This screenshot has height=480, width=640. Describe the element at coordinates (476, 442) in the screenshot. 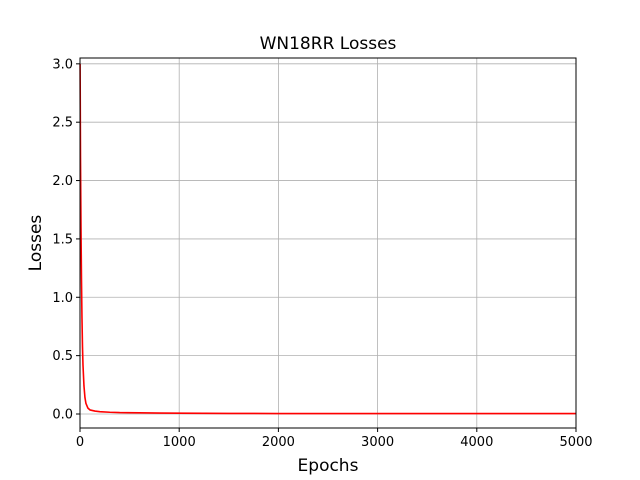

I see `x-tick-label: 4000` at that location.